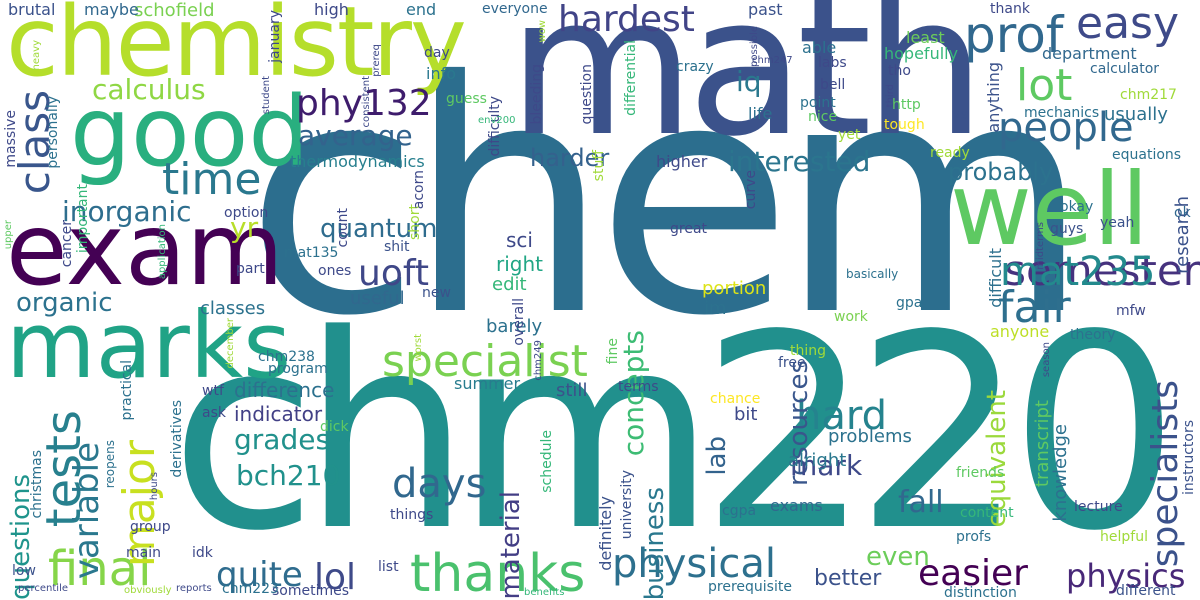 Image resolution: width=1200 pixels, height=600 pixels. What do you see at coordinates (1117, 223) in the screenshot?
I see `word: yeah` at bounding box center [1117, 223].